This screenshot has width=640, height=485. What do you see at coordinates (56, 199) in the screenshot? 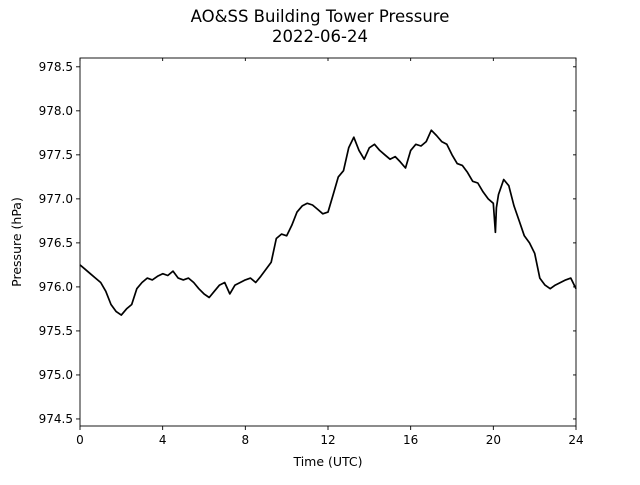
I see `y-tick-label-5: 977.0` at bounding box center [56, 199].